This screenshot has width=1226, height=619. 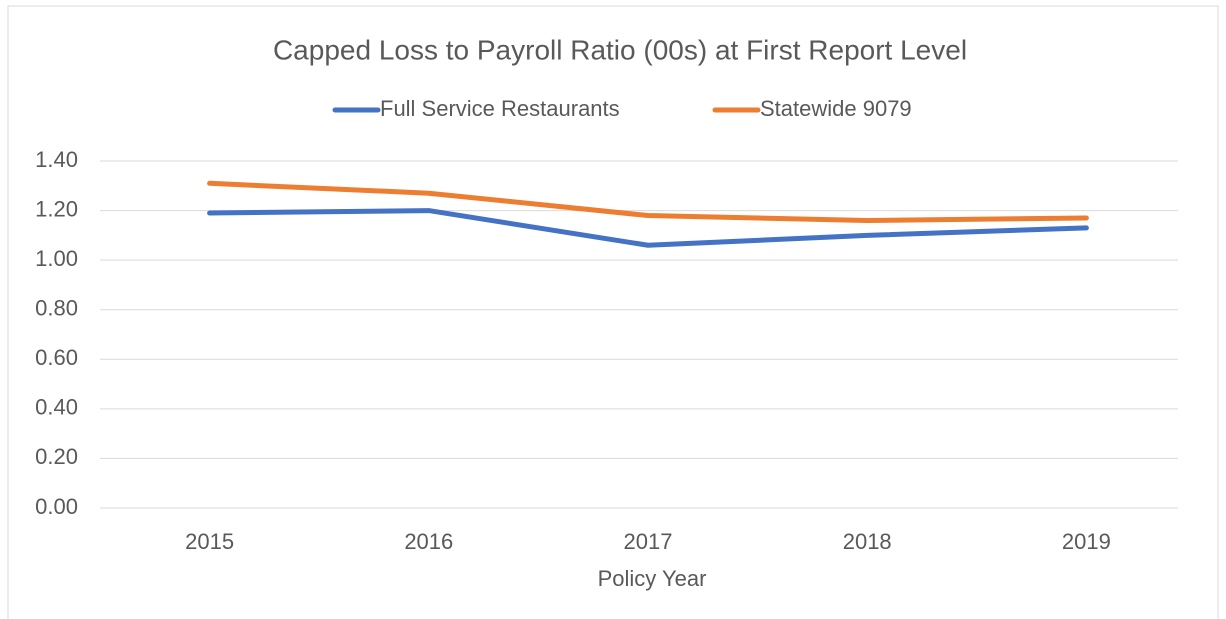 I want to click on x-tick-label: 2018, so click(x=867, y=541).